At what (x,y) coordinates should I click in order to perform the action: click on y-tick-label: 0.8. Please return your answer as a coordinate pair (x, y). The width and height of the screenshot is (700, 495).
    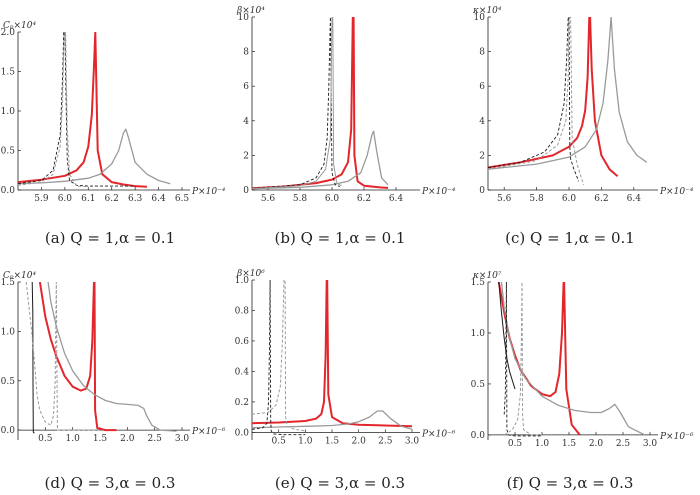
    Looking at the image, I should click on (242, 311).